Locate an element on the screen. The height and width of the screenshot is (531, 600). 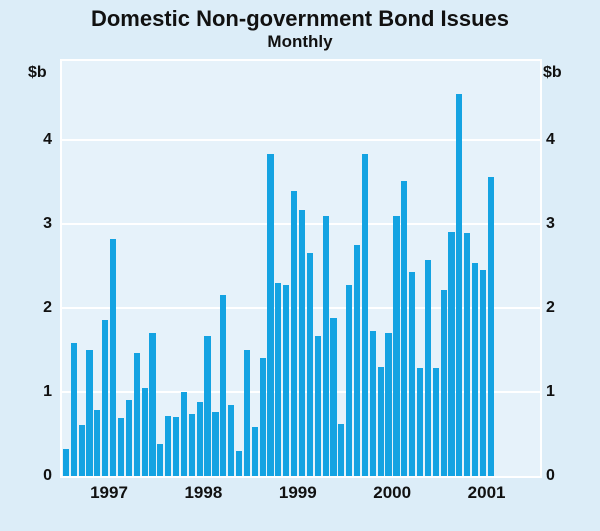
y-axis-unit-right: $b is located at coordinates (552, 72).